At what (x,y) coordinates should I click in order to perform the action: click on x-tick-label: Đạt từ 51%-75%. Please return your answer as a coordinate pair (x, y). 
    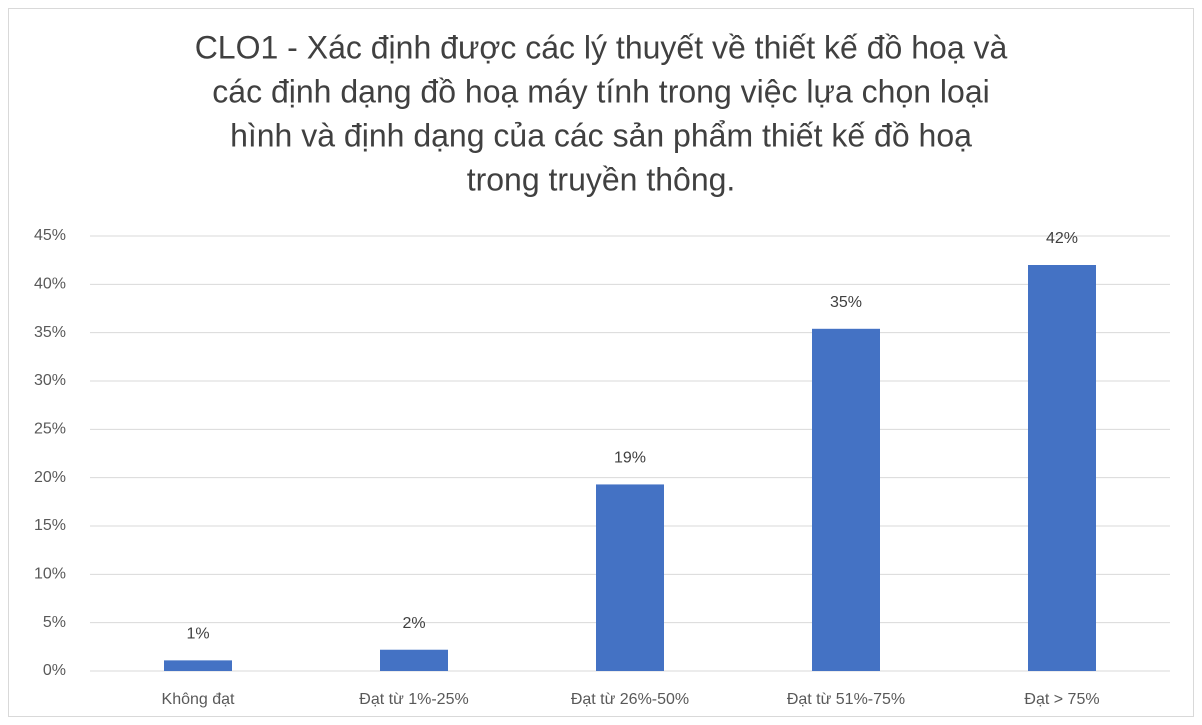
    Looking at the image, I should click on (846, 699).